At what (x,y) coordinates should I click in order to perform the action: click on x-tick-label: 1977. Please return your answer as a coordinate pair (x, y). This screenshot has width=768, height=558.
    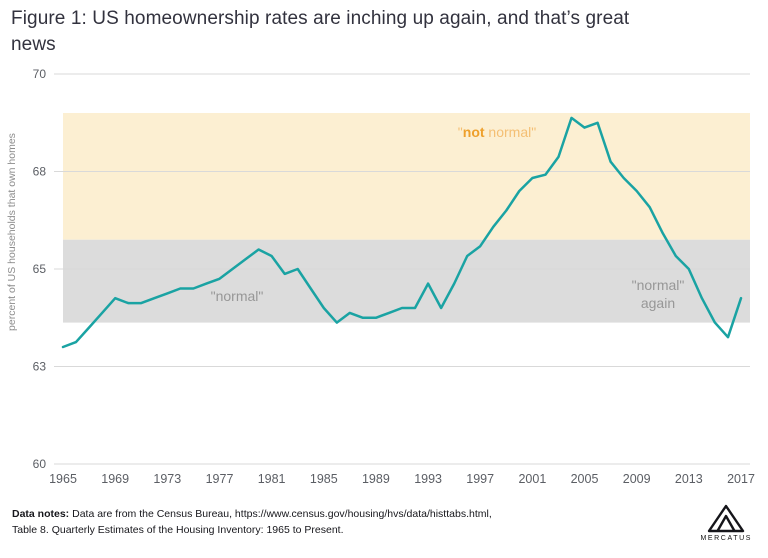
    Looking at the image, I should click on (220, 479).